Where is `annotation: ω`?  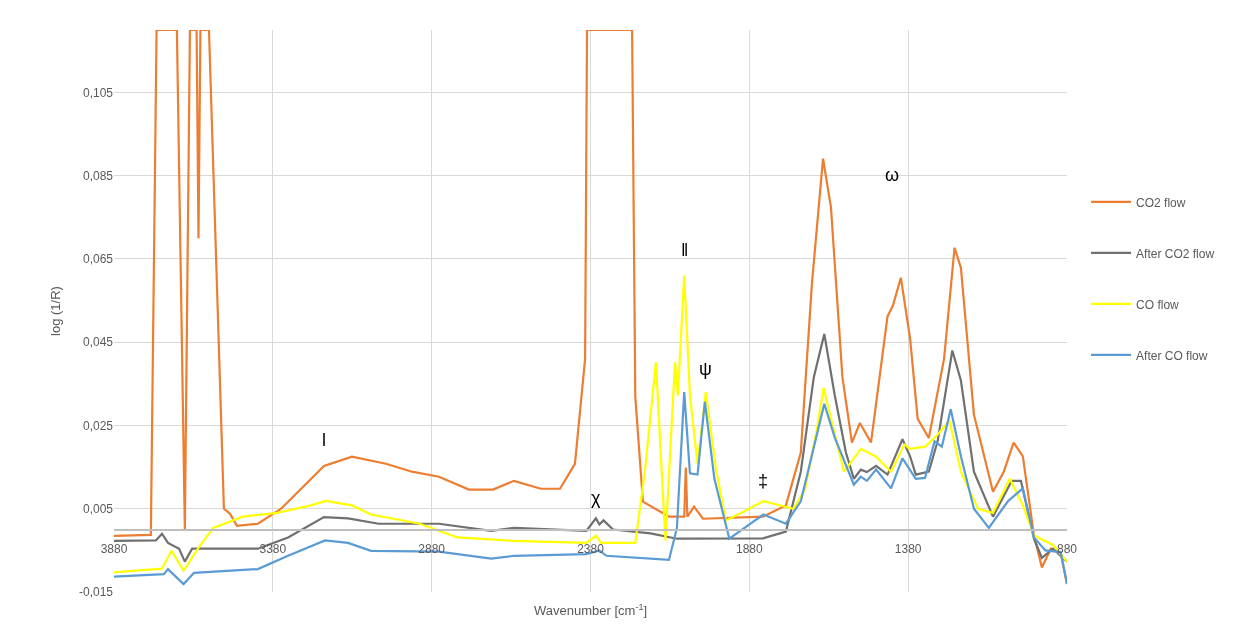
annotation: ω is located at coordinates (892, 175).